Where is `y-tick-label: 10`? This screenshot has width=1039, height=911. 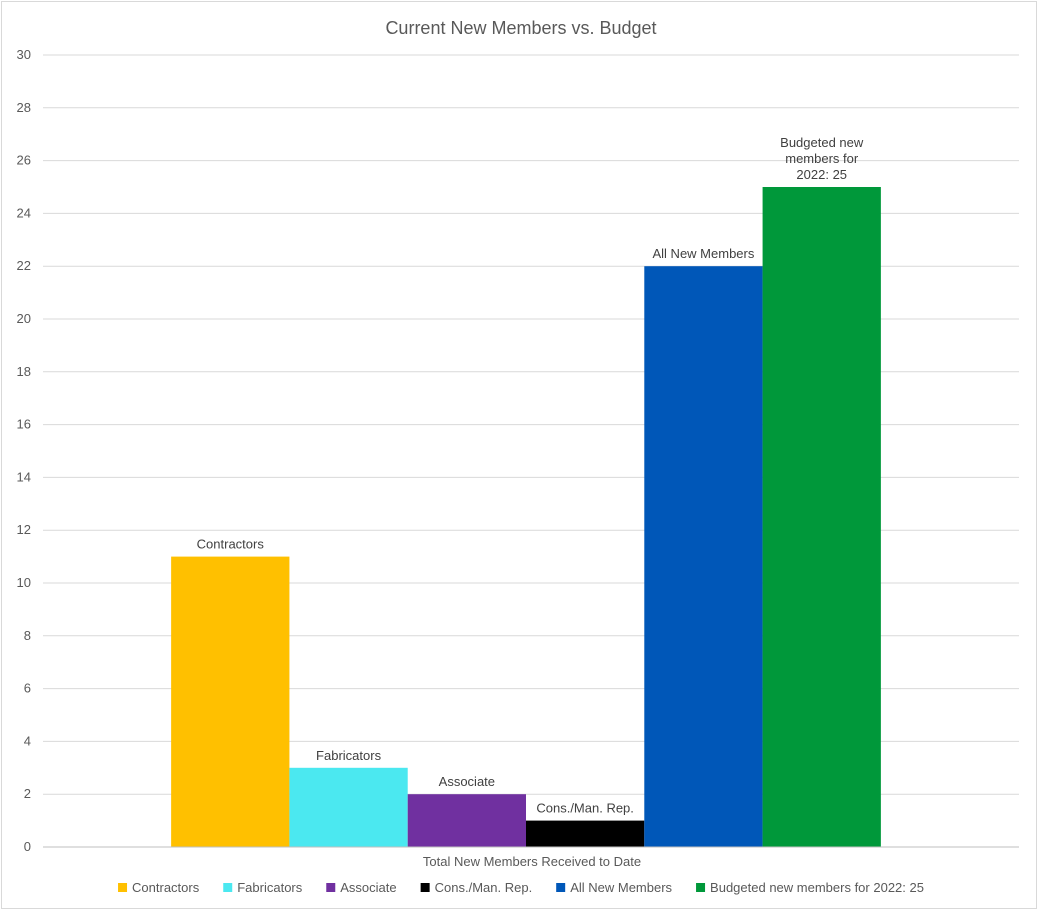
y-tick-label: 10 is located at coordinates (24, 582).